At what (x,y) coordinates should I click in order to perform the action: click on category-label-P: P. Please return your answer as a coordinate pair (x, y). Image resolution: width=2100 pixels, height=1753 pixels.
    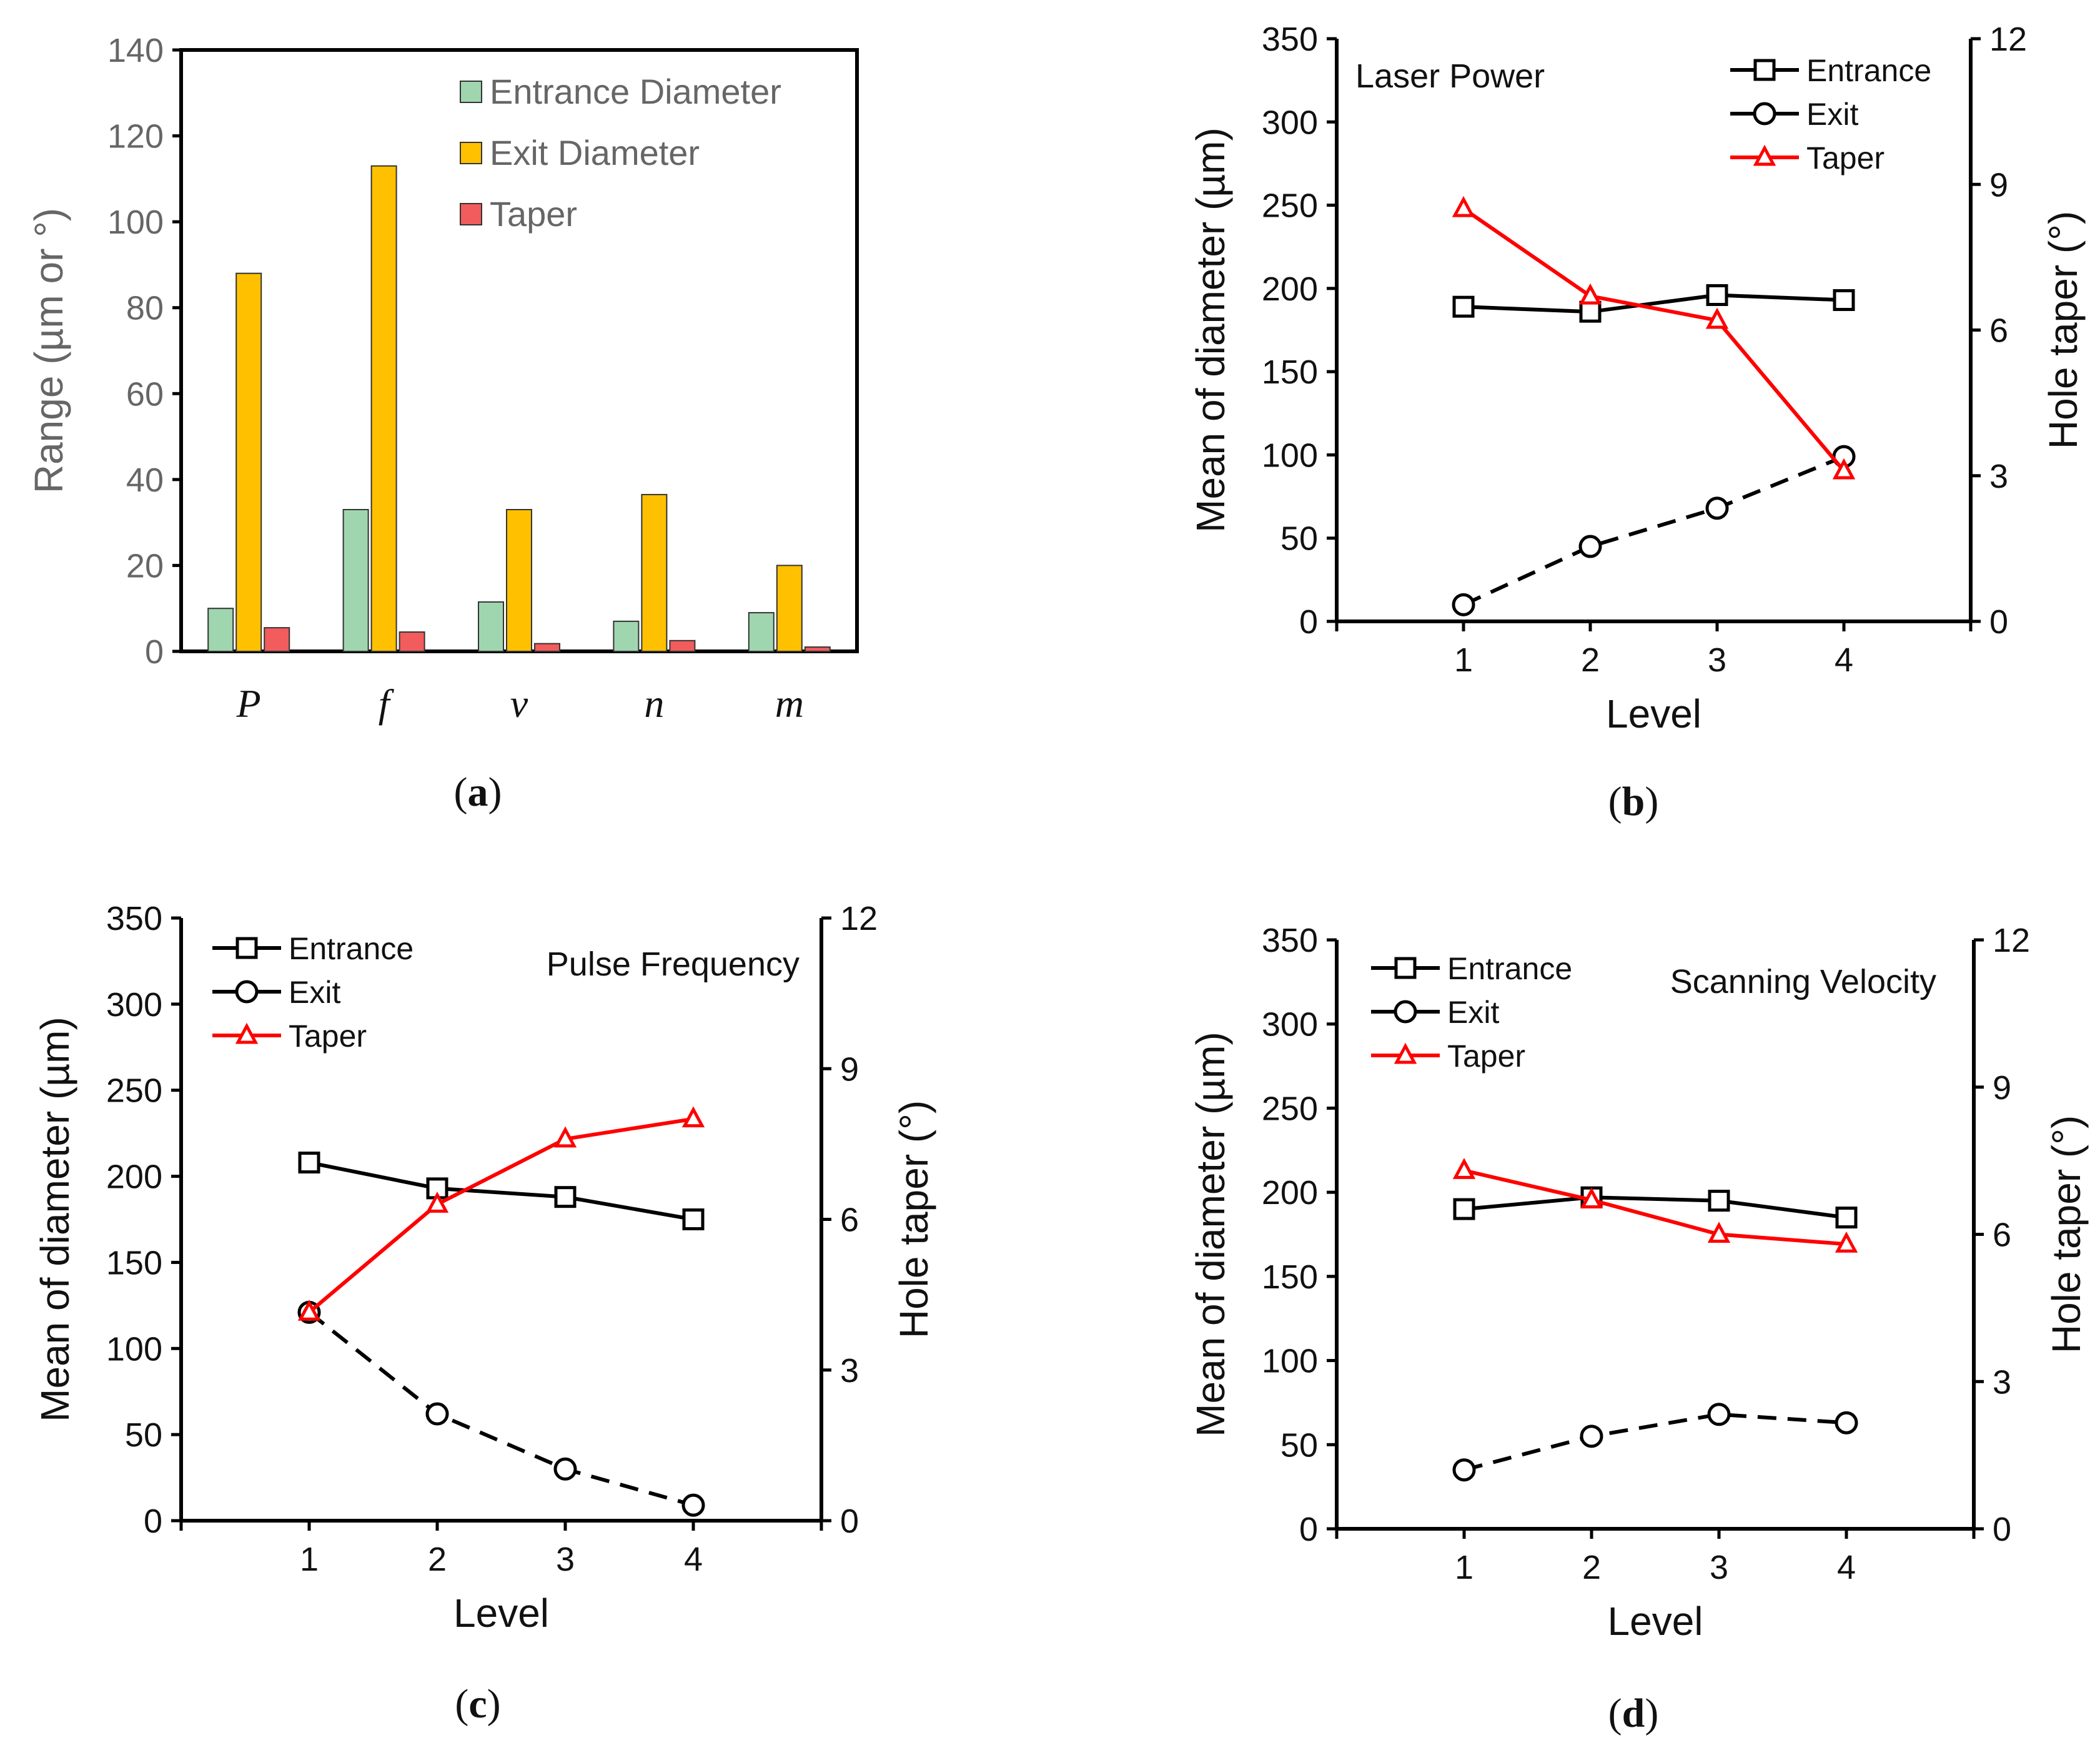
    Looking at the image, I should click on (248, 703).